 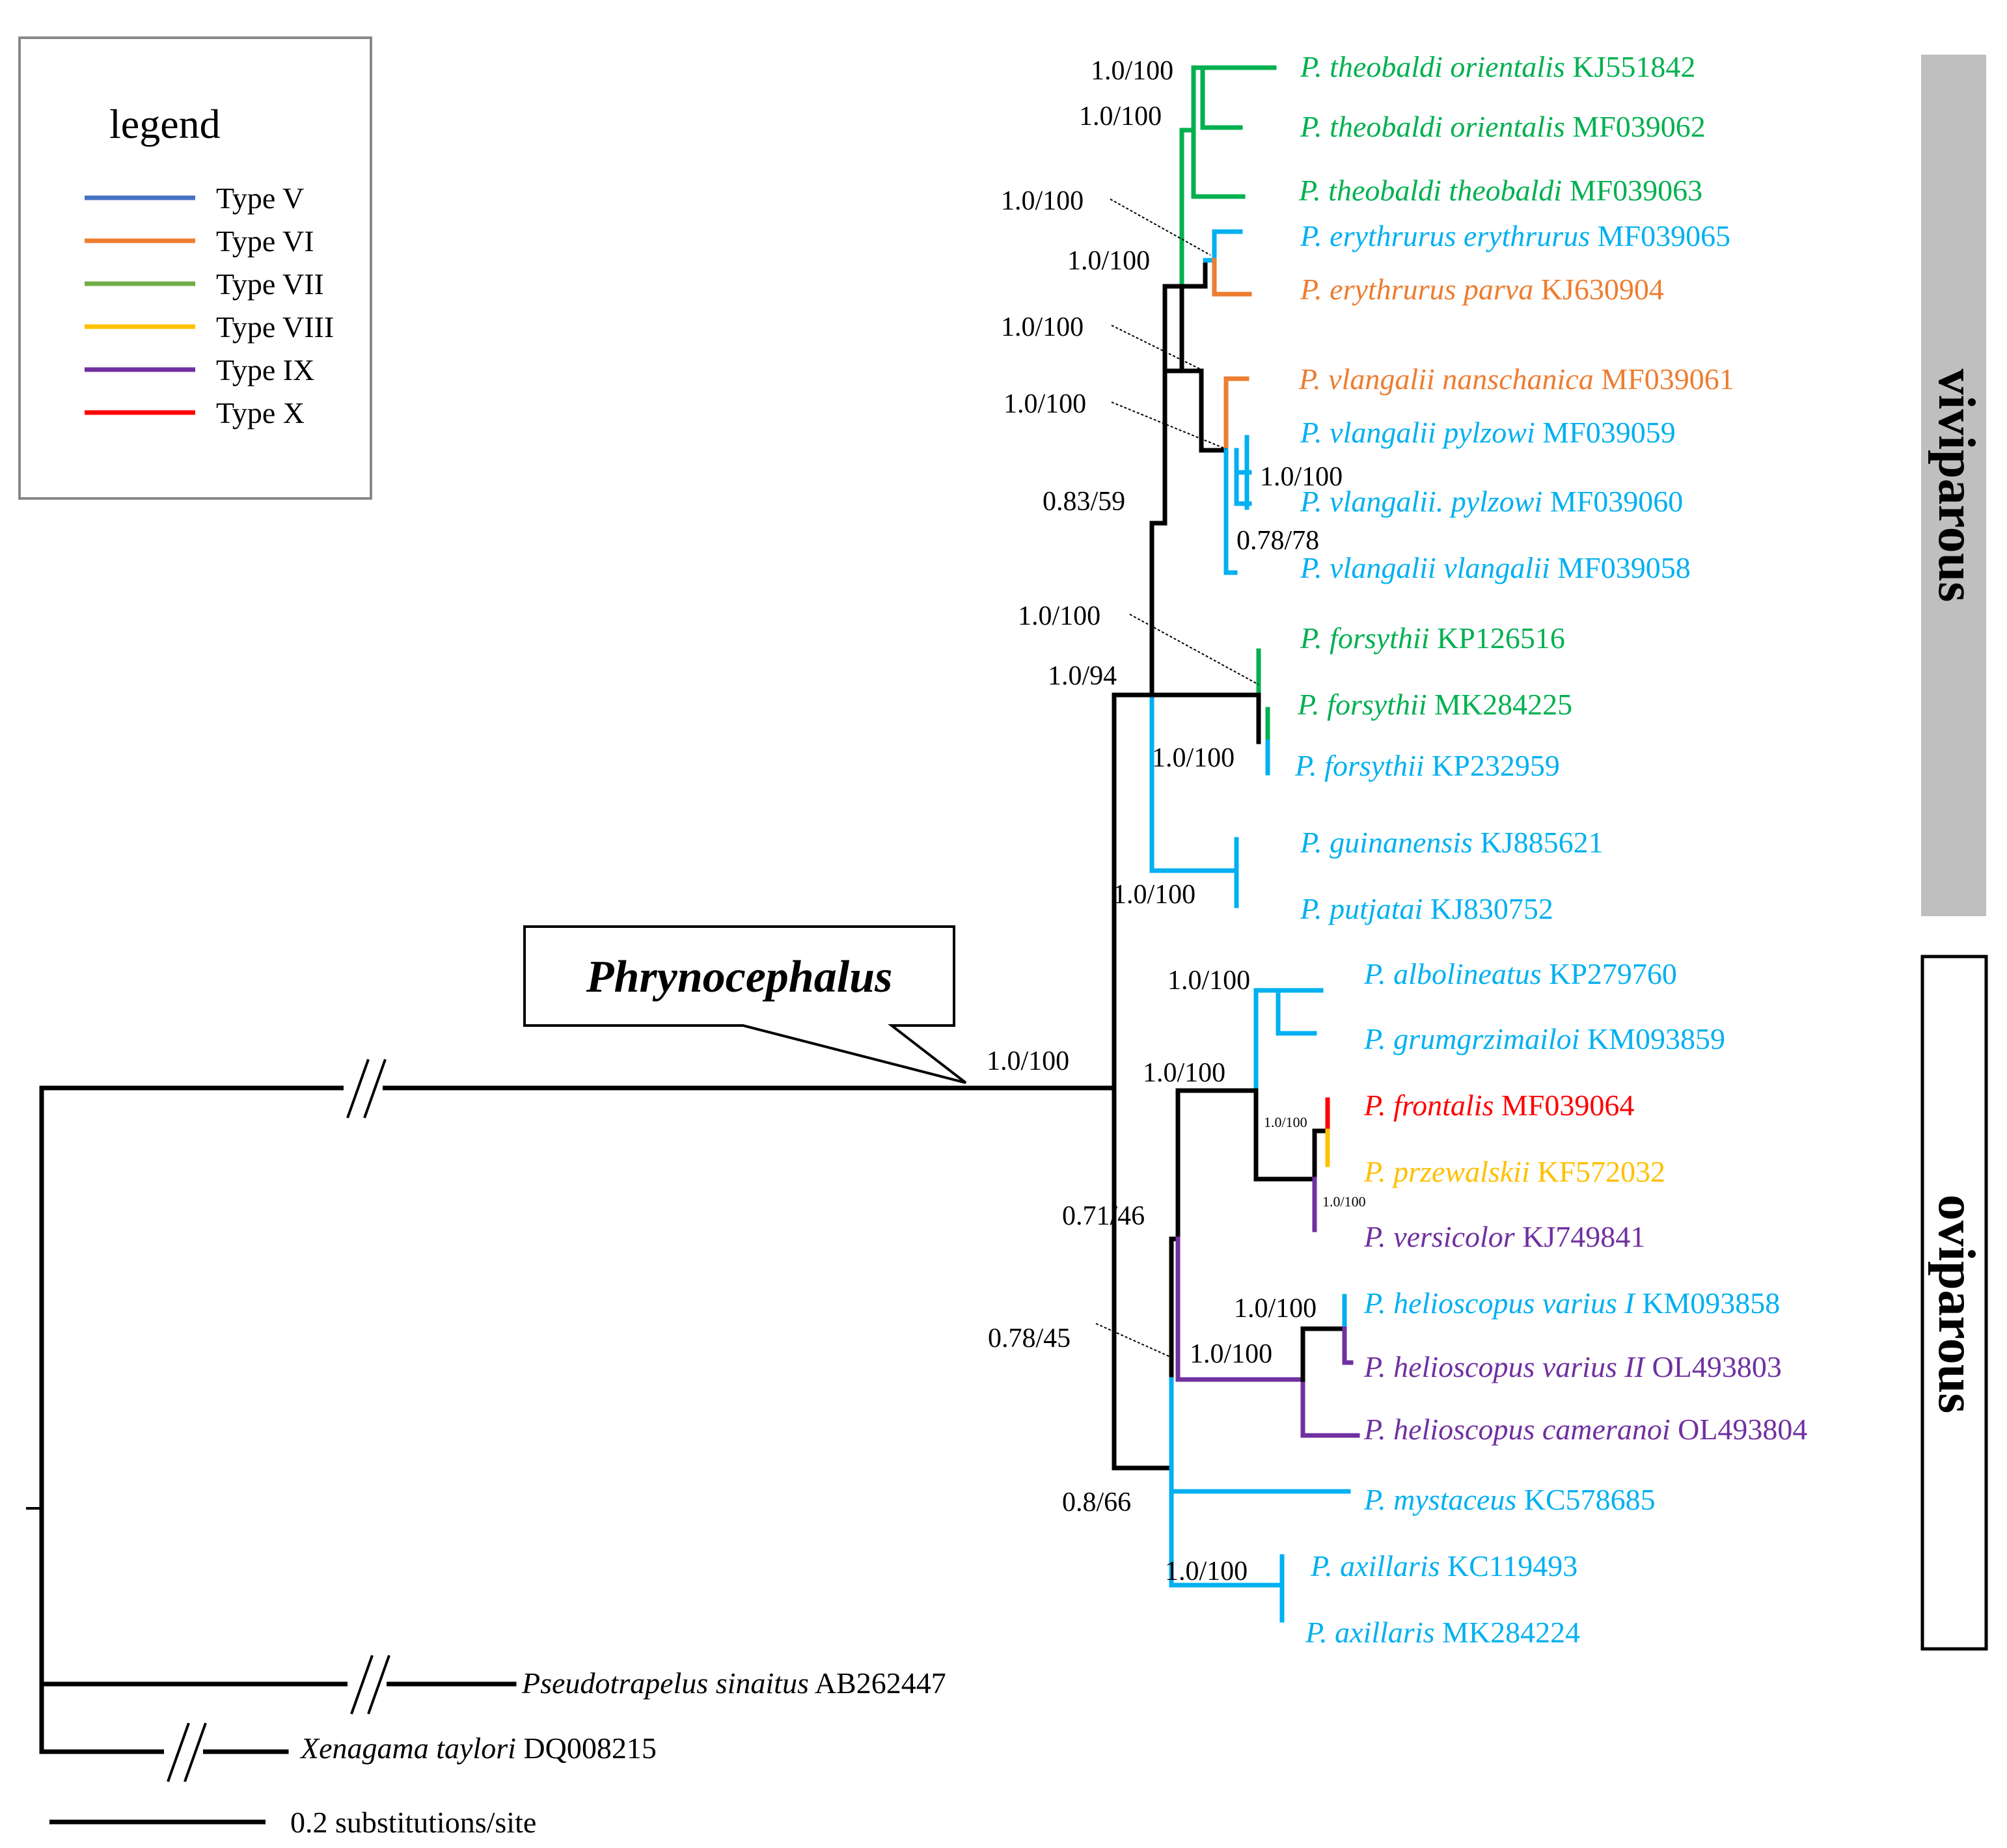 I want to click on taxon-species: P. erythrurus erythrurus, so click(x=1445, y=235).